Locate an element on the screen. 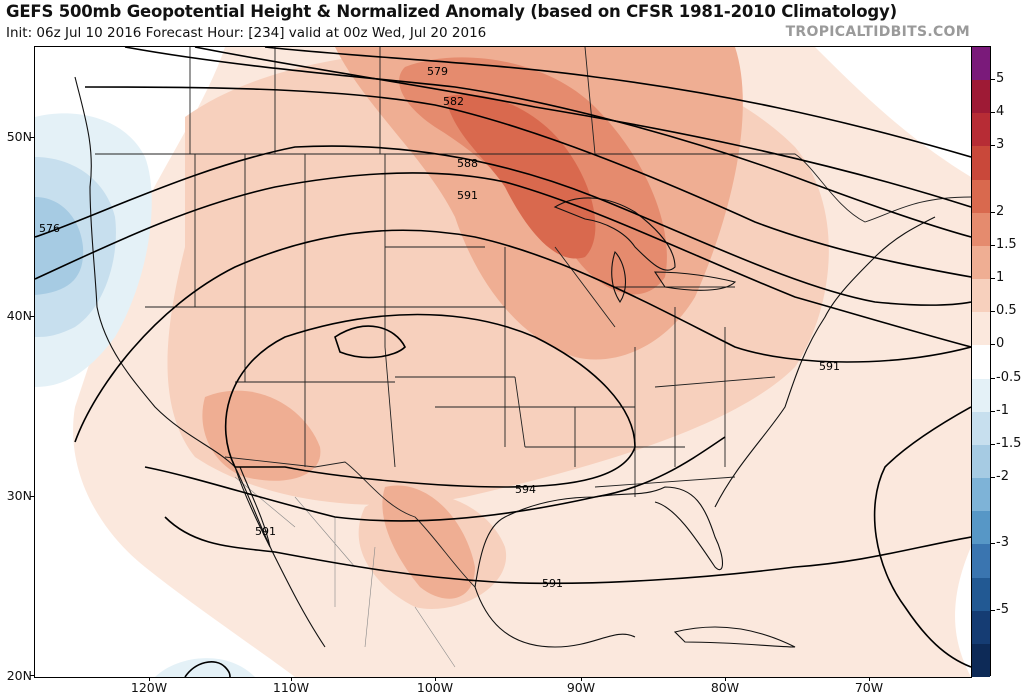  lon-label-90w: 90W is located at coordinates (581, 687).